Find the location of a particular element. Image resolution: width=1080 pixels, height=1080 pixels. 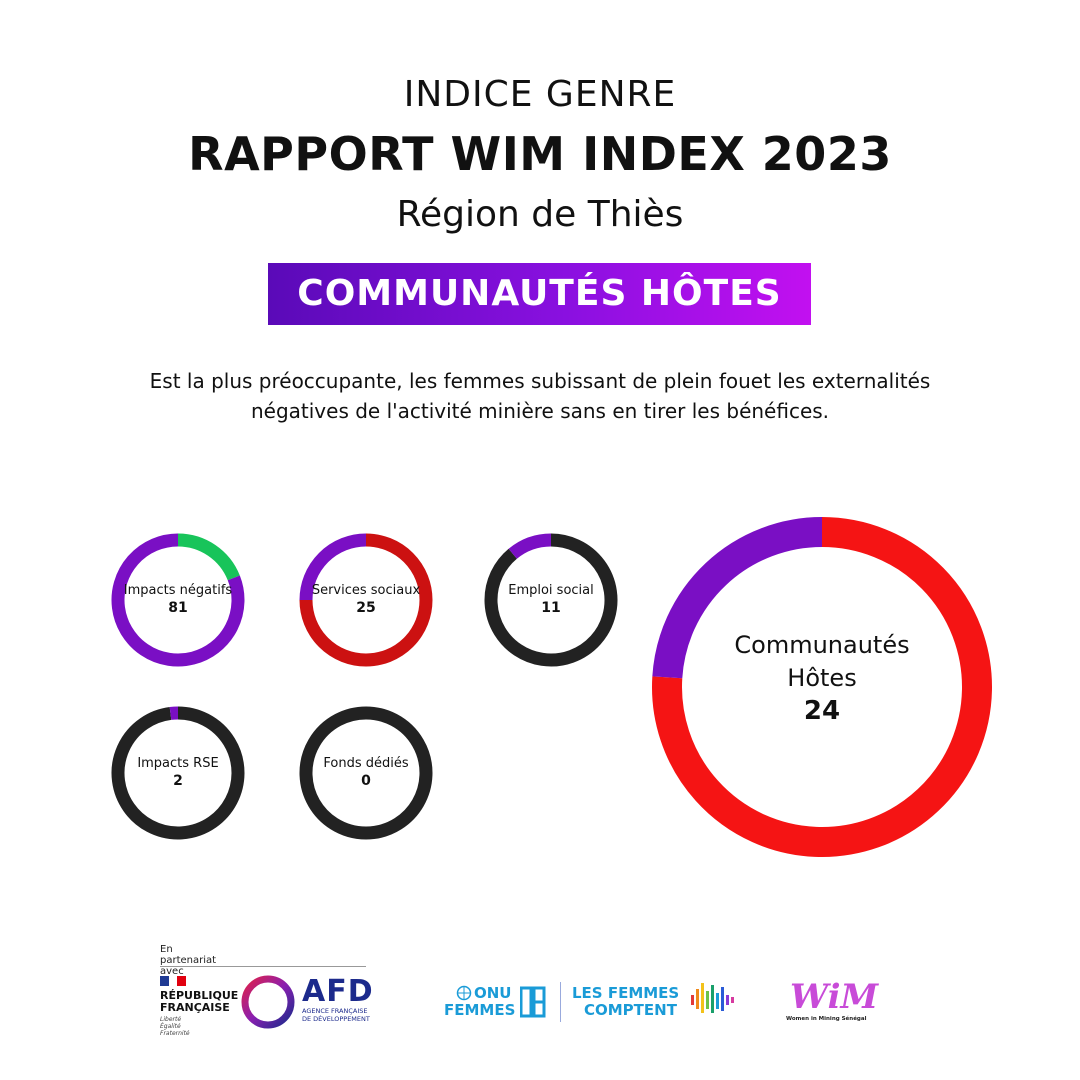

lfc-line-2: COMPTENT is located at coordinates (630, 1010).